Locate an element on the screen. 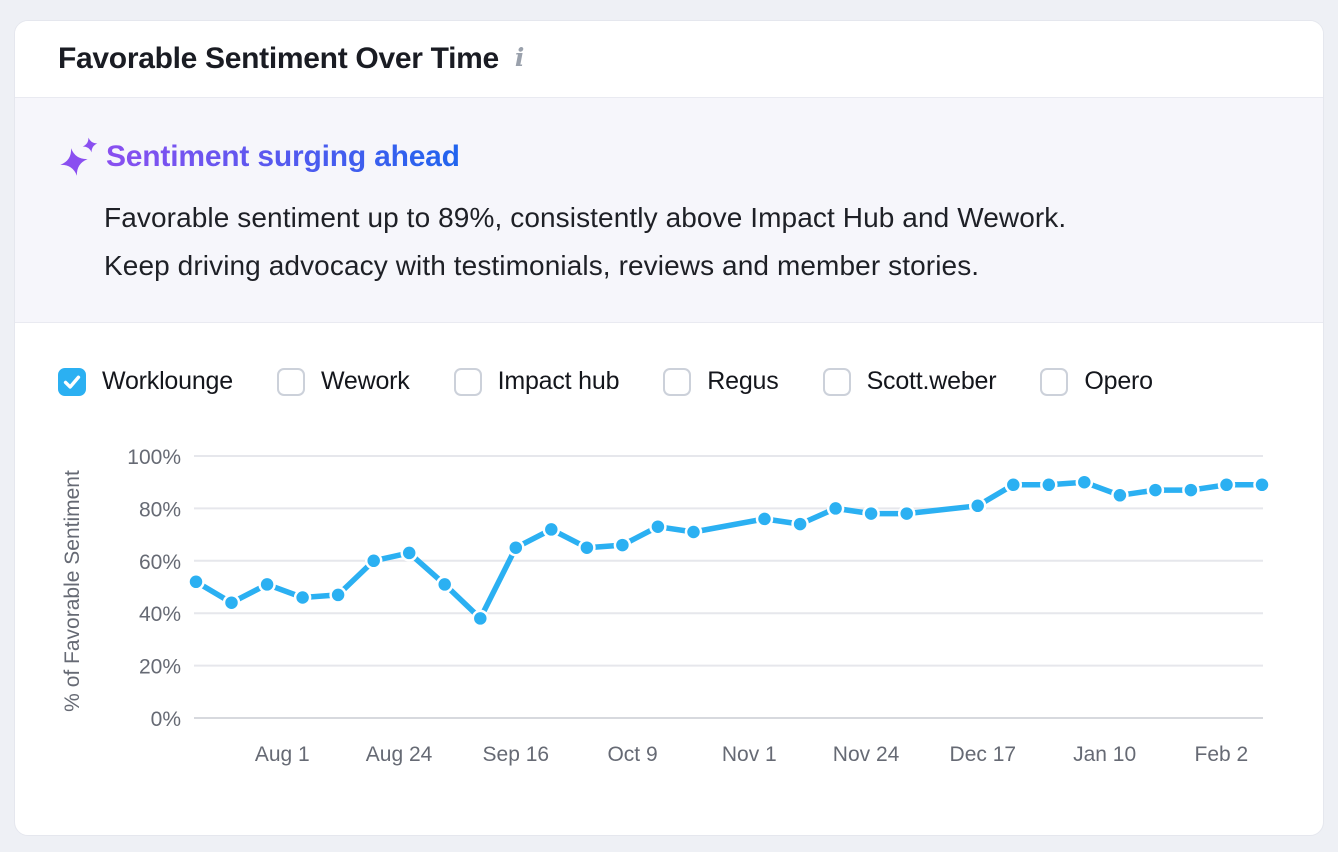 The image size is (1338, 852). filter-impact-hub: Impact hub is located at coordinates (536, 381).